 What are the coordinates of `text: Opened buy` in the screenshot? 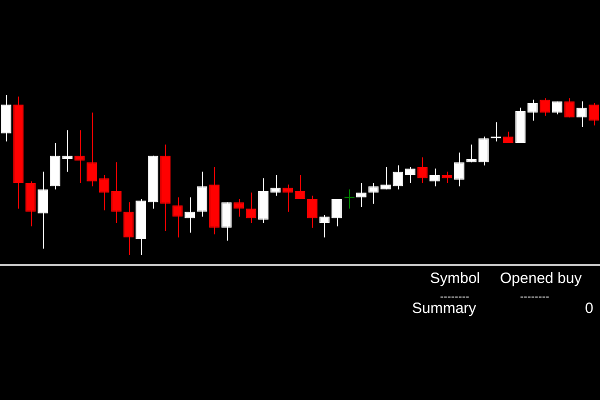 It's located at (541, 279).